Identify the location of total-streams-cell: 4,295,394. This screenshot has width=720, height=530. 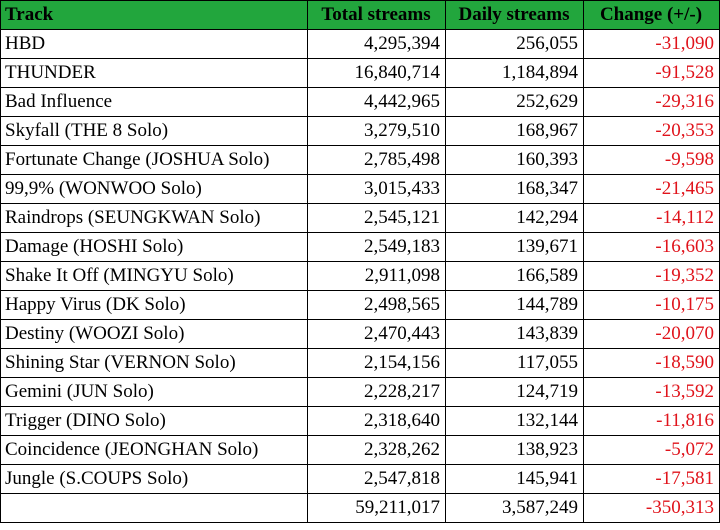
(376, 44).